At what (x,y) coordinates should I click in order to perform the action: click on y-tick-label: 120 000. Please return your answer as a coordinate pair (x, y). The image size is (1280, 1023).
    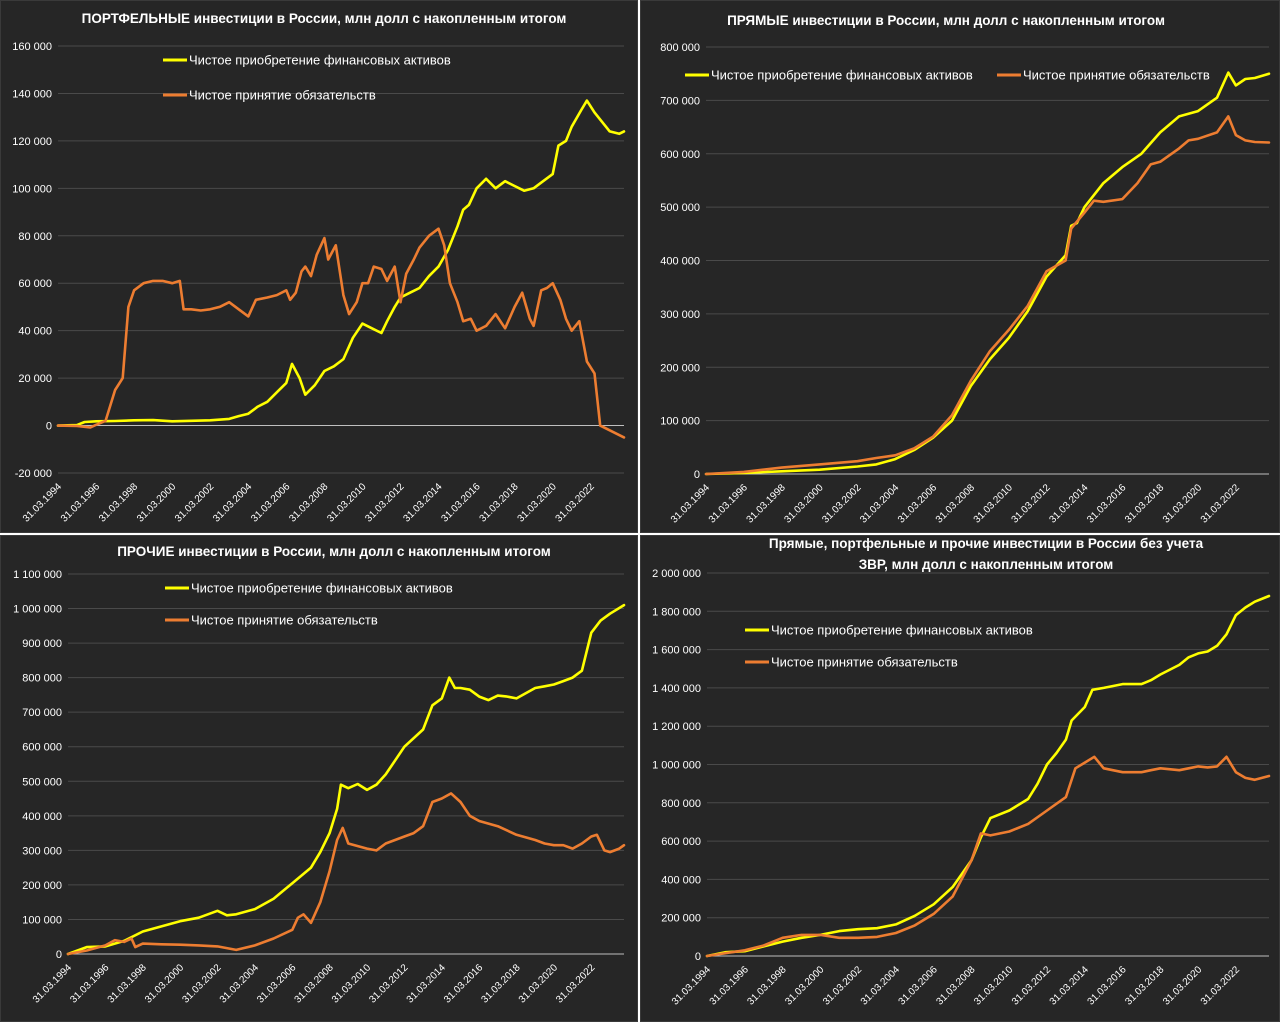
    Looking at the image, I should click on (32, 142).